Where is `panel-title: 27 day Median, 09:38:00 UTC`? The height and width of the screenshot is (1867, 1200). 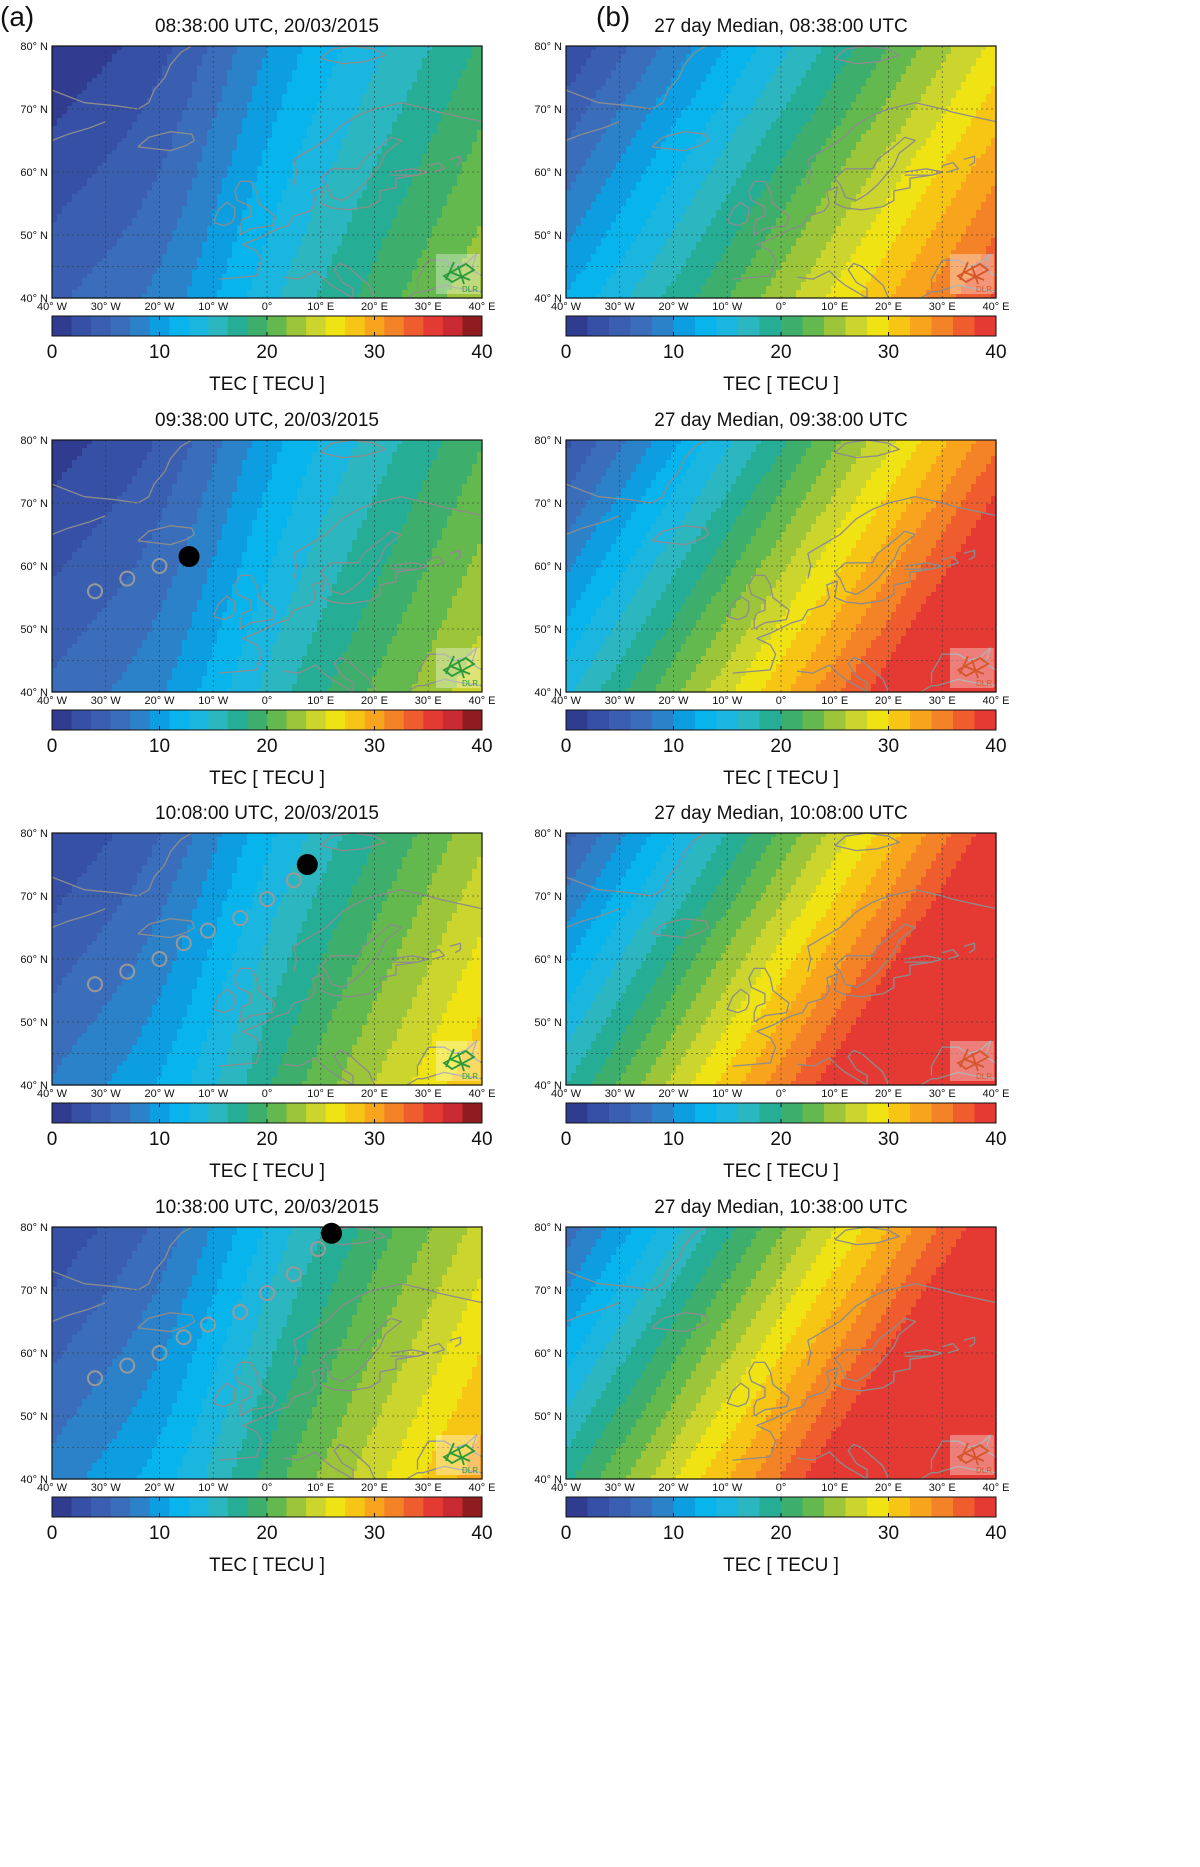 panel-title: 27 day Median, 09:38:00 UTC is located at coordinates (781, 420).